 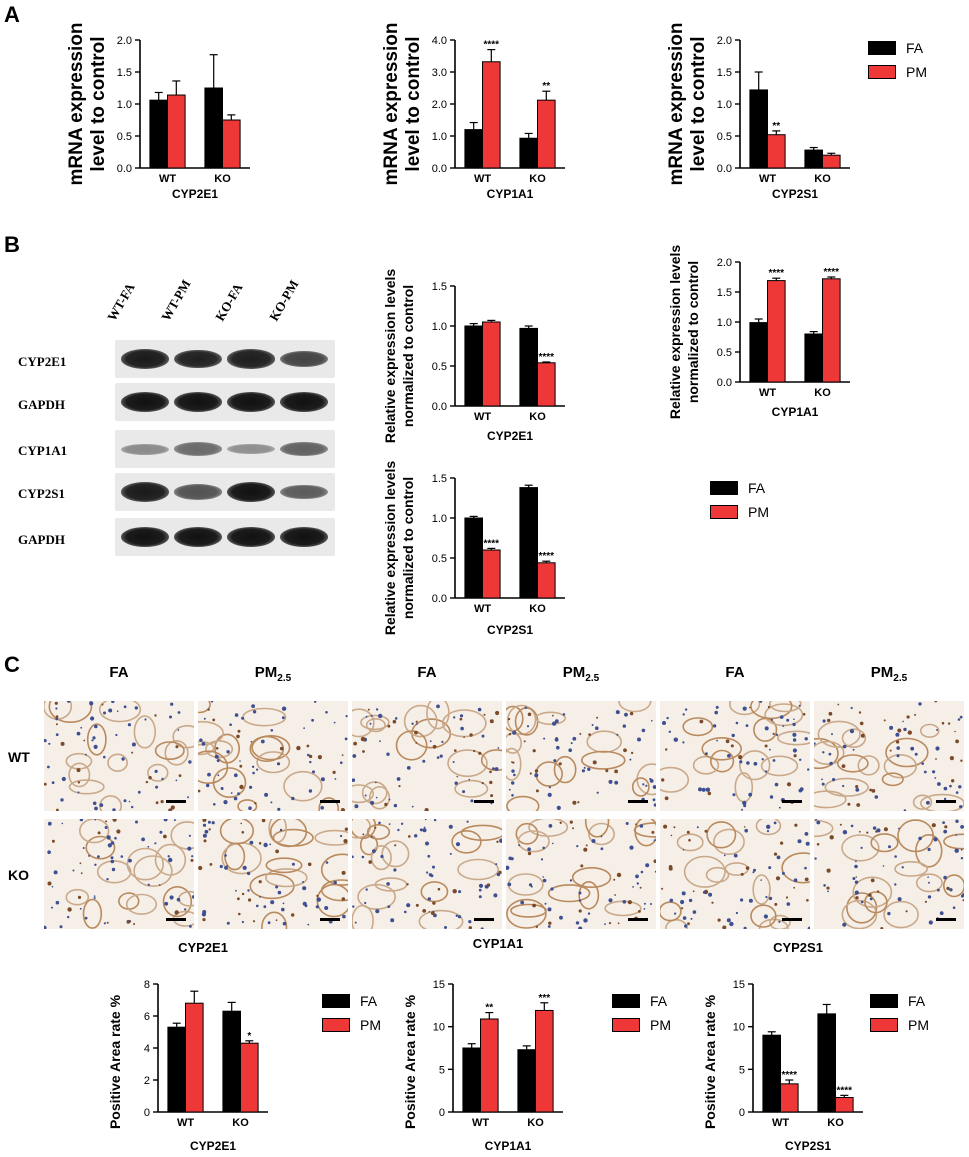 I want to click on x-axis-title: CYP2S1, so click(x=510, y=630).